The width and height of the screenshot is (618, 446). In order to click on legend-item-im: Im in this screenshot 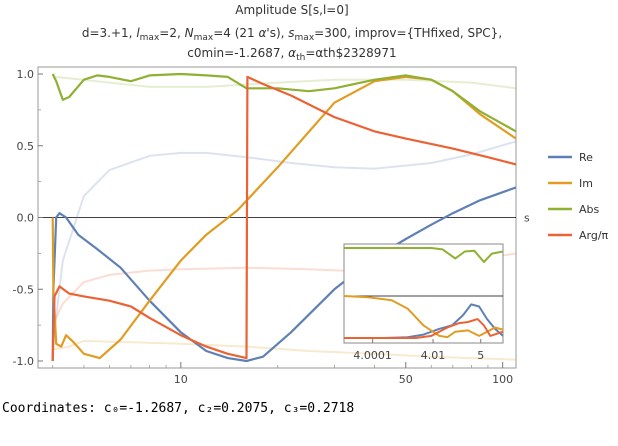, I will do `click(570, 183)`.